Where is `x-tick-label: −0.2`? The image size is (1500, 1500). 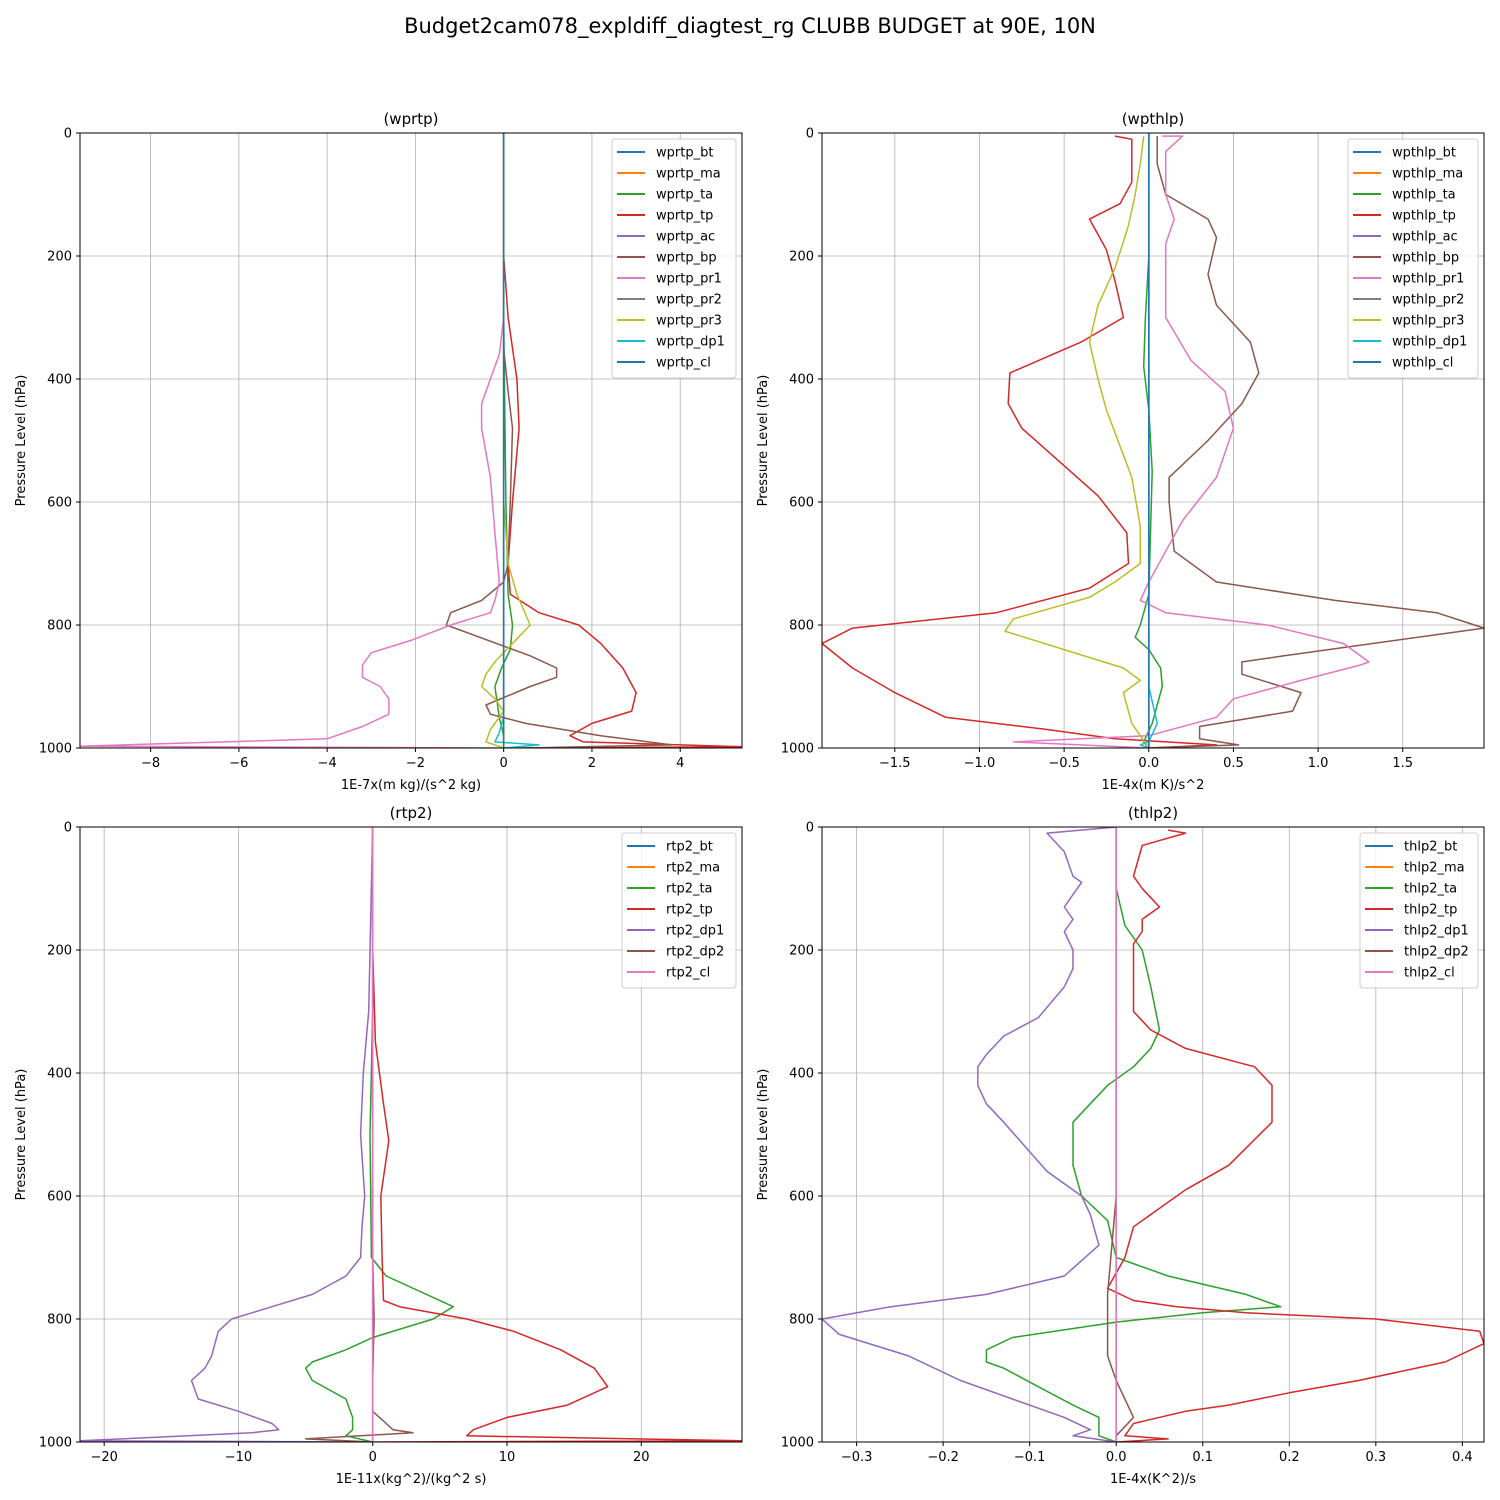
x-tick-label: −0.2 is located at coordinates (943, 1457).